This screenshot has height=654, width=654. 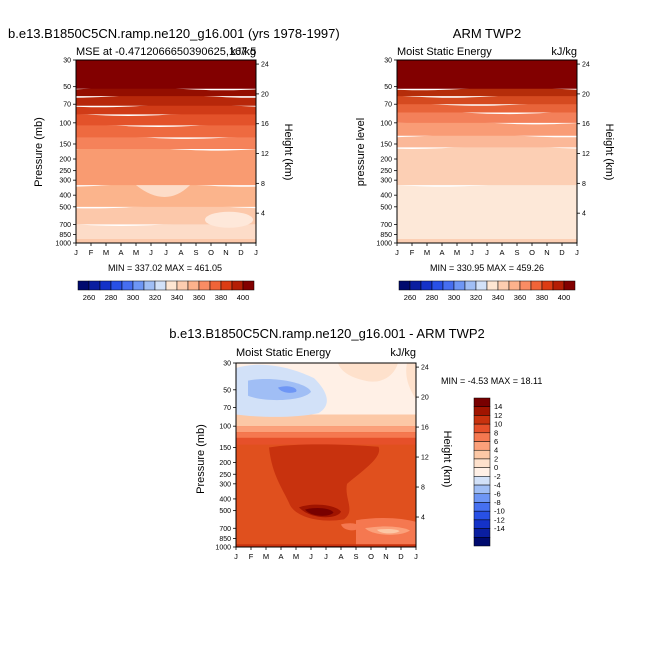 I want to click on panel-diff-plot, so click(x=326, y=455).